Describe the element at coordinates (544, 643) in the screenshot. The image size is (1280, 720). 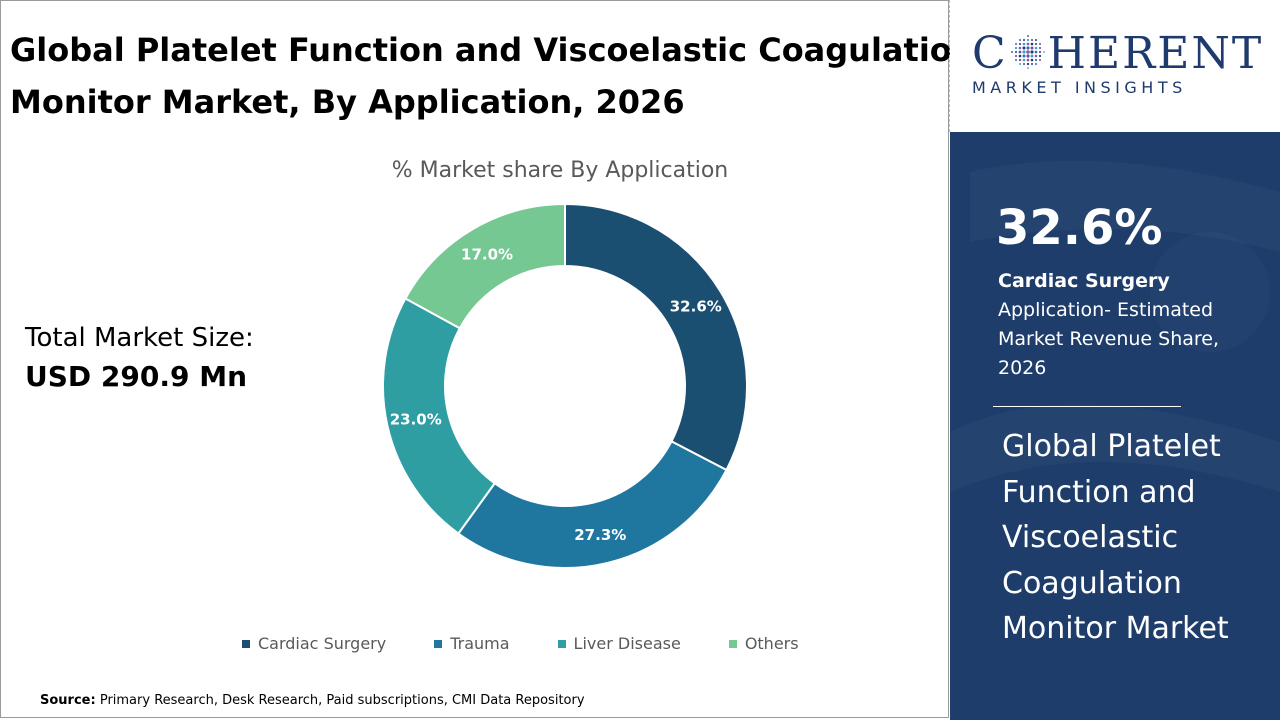
I see `chart-legend: Cardiac Surgery Trauma Liver Disease Others` at that location.